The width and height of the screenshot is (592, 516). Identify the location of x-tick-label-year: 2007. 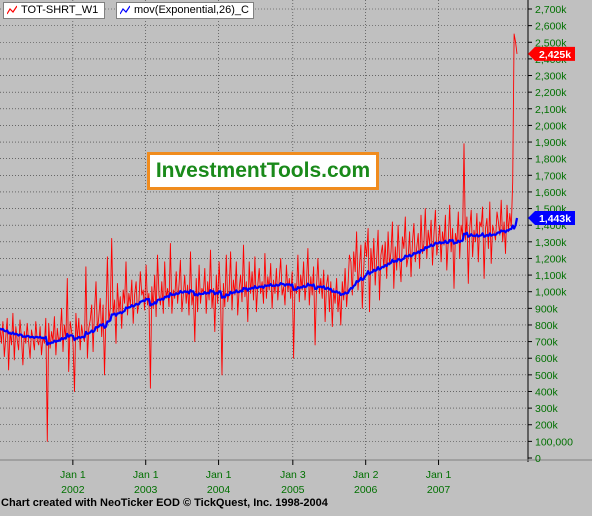
(439, 490).